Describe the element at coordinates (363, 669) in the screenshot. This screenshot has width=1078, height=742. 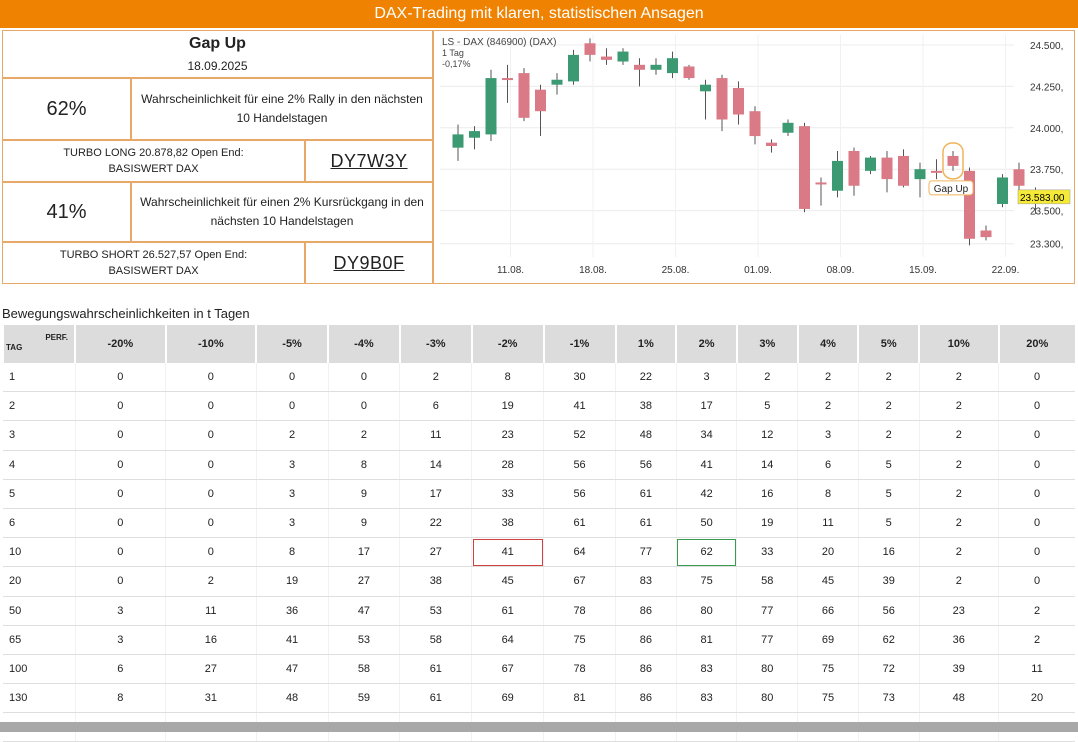
I see `table-cell: 58` at that location.